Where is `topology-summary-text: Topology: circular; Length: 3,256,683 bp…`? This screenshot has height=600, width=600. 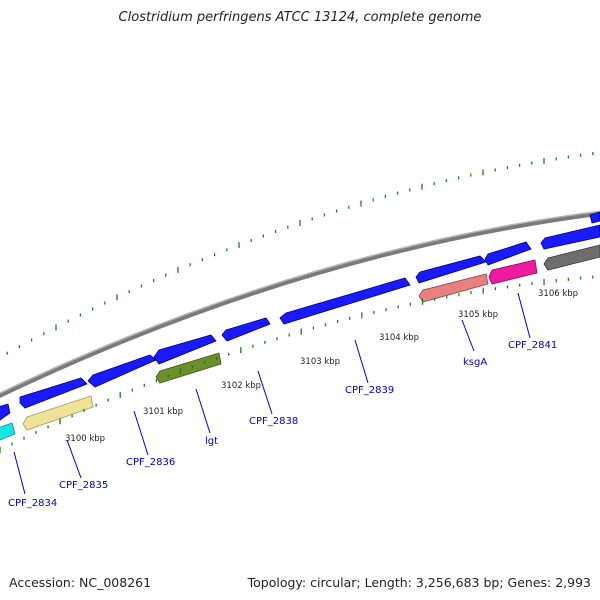 topology-summary-text: Topology: circular; Length: 3,256,683 bp… is located at coordinates (419, 582).